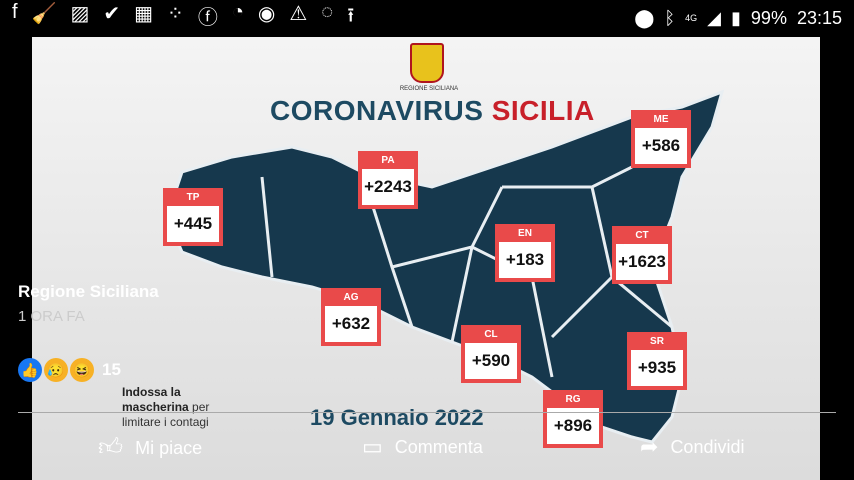 Image resolution: width=854 pixels, height=480 pixels. I want to click on network-label: 4G, so click(691, 18).